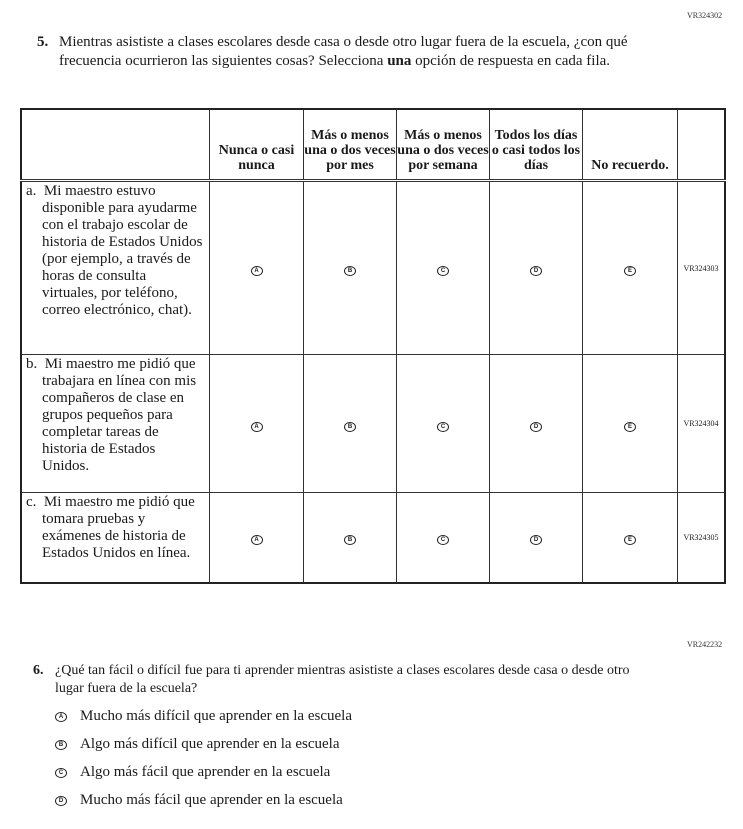  I want to click on answer-bubble: B, so click(61, 744).